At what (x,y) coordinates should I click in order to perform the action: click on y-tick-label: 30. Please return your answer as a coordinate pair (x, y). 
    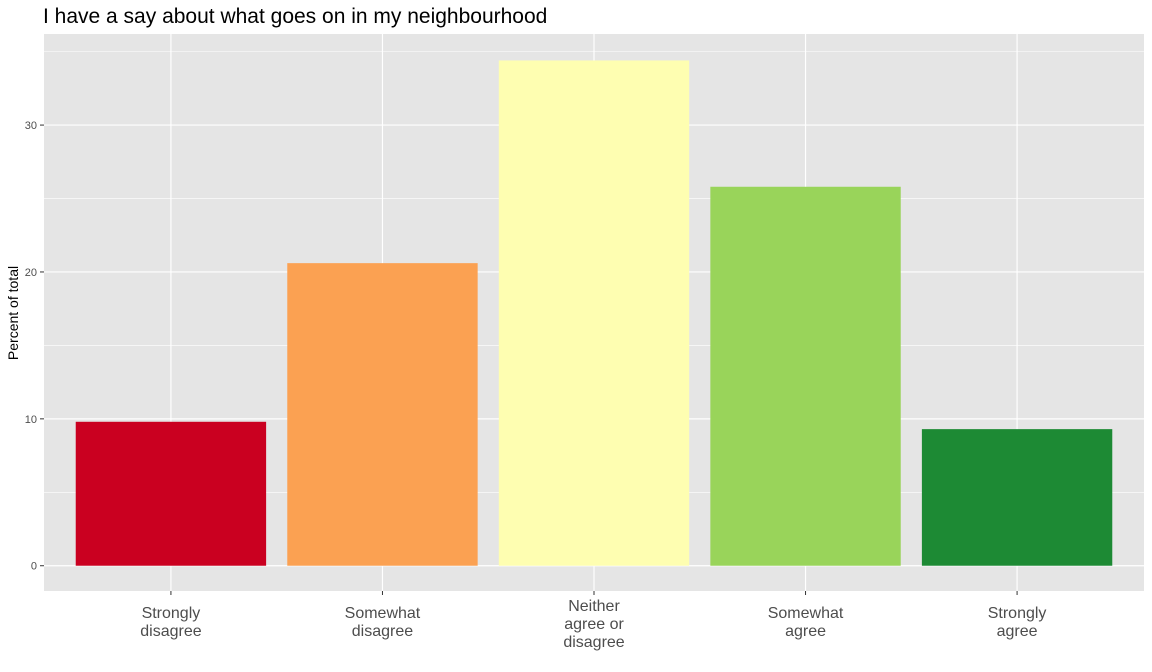
    Looking at the image, I should click on (31, 126).